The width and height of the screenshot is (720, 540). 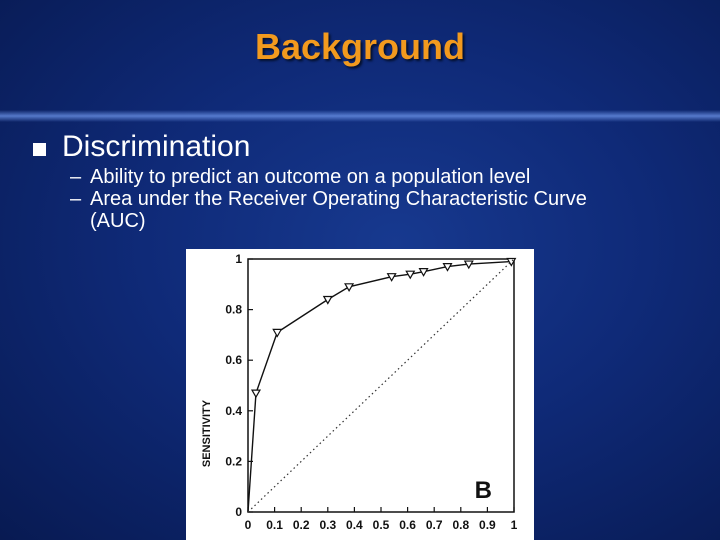 What do you see at coordinates (327, 525) in the screenshot?
I see `x-tick-label: 0.3` at bounding box center [327, 525].